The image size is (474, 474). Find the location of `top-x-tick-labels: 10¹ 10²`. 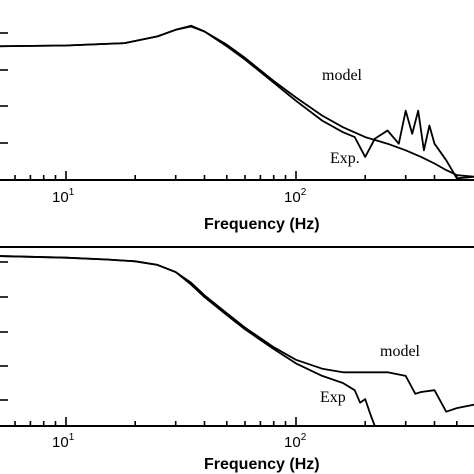

top-x-tick-labels: 10¹ 10² is located at coordinates (179, 196).